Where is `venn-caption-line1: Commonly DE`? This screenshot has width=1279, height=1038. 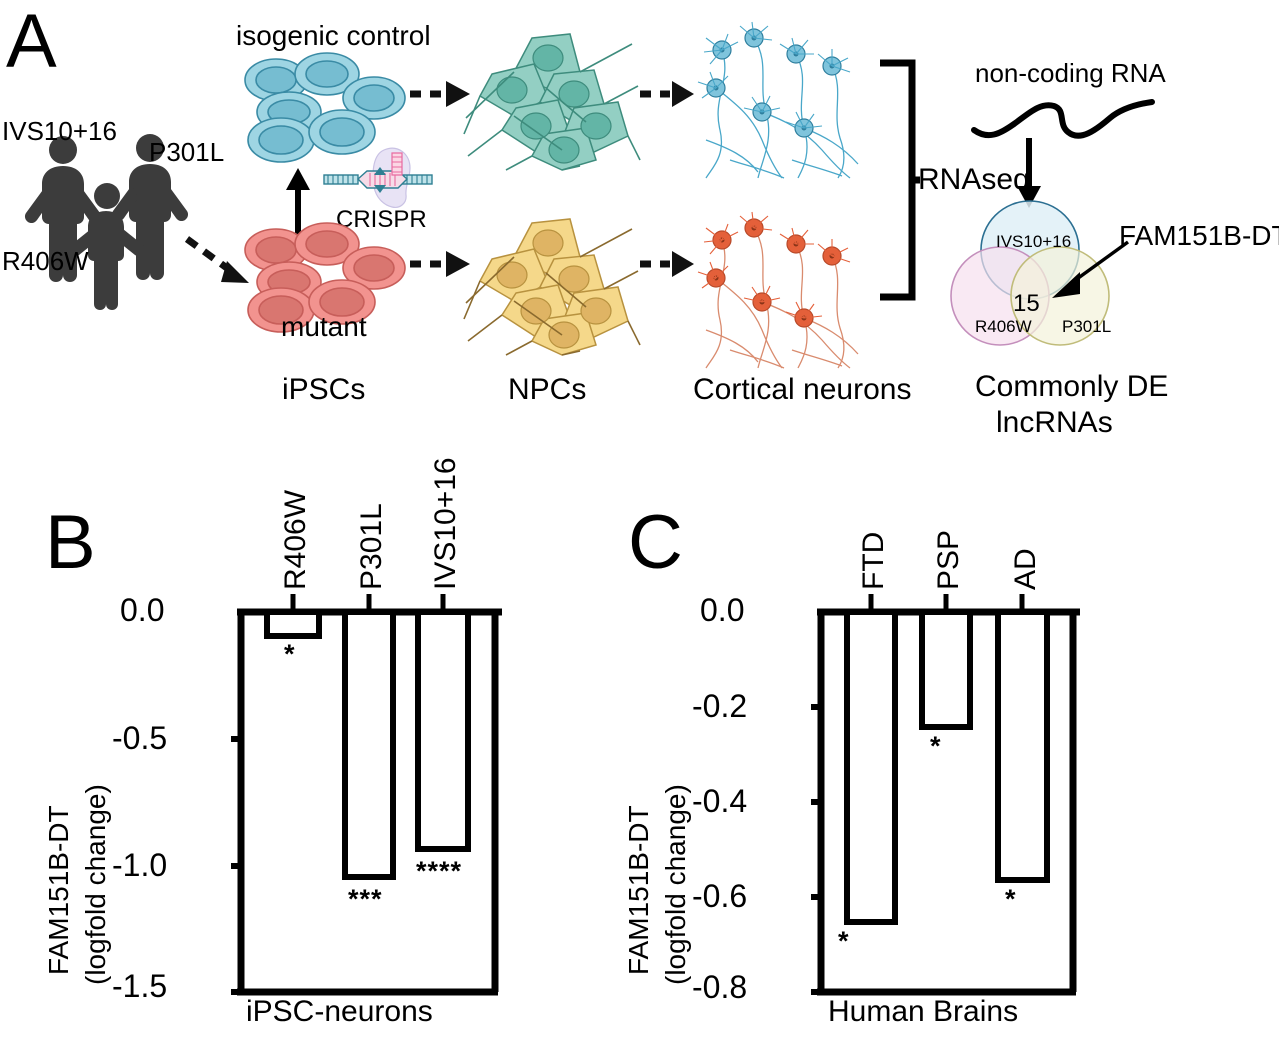 venn-caption-line1: Commonly DE is located at coordinates (1072, 386).